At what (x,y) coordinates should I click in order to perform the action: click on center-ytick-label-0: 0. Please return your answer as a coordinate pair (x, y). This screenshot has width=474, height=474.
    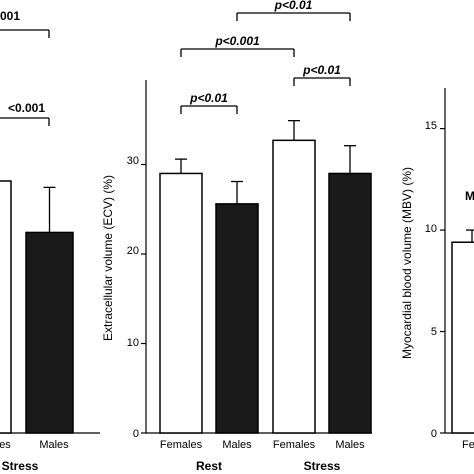
    Looking at the image, I should click on (136, 434).